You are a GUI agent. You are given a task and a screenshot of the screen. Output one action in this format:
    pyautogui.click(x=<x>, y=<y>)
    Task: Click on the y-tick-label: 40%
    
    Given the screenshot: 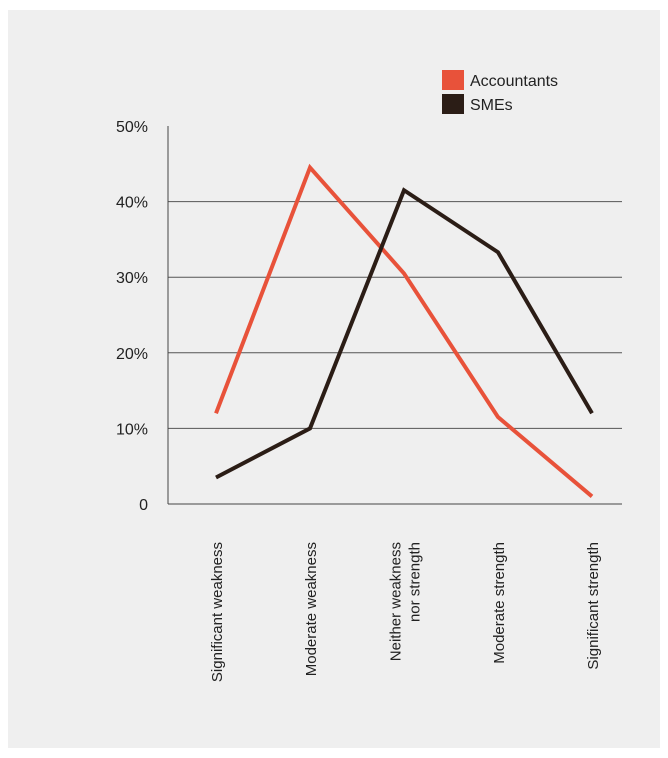 What is the action you would take?
    pyautogui.click(x=132, y=203)
    